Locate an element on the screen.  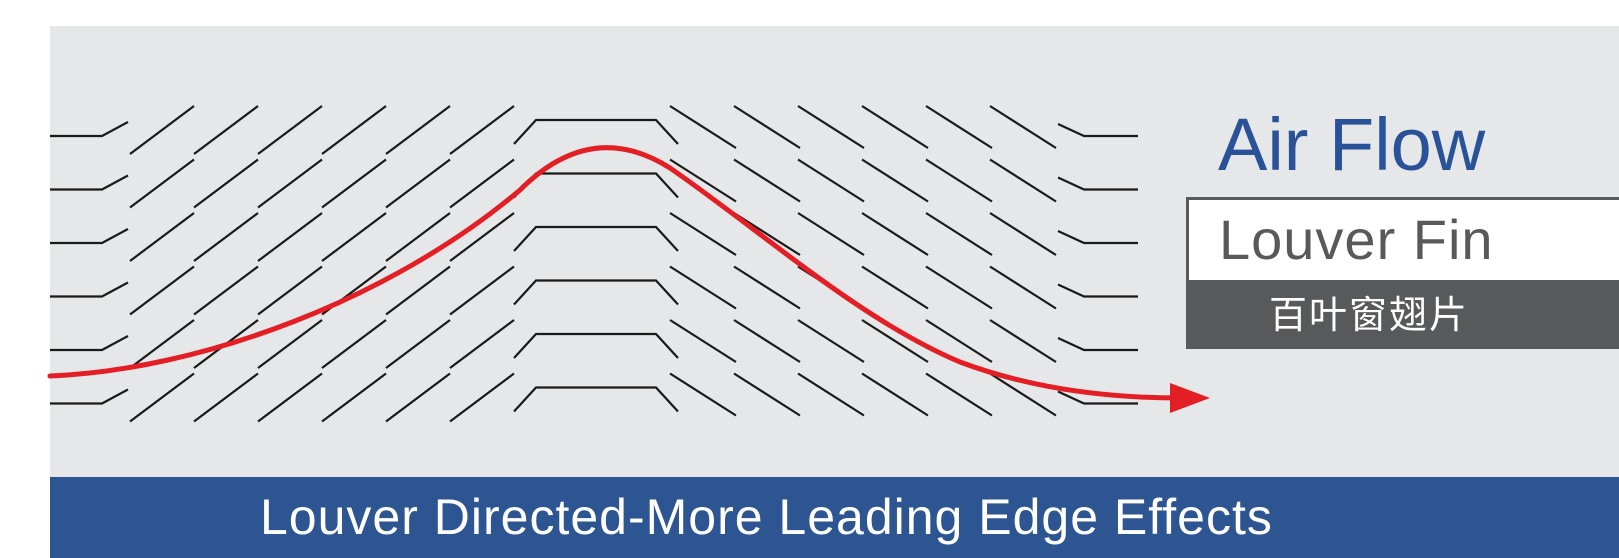
louver-fin-chinese-label-bar: 百叶窗翅片 is located at coordinates (1402, 316).